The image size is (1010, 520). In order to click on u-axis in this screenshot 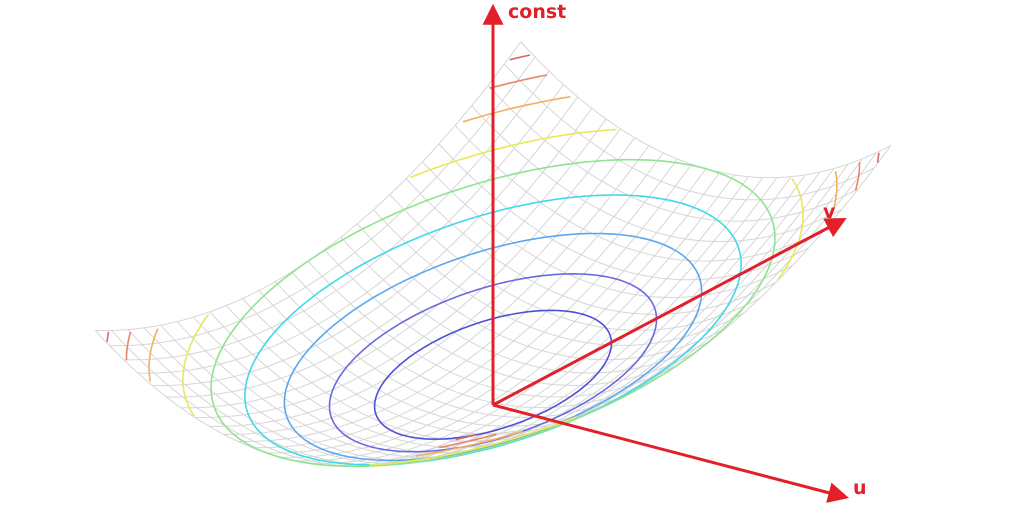, I will do `click(671, 453)`.